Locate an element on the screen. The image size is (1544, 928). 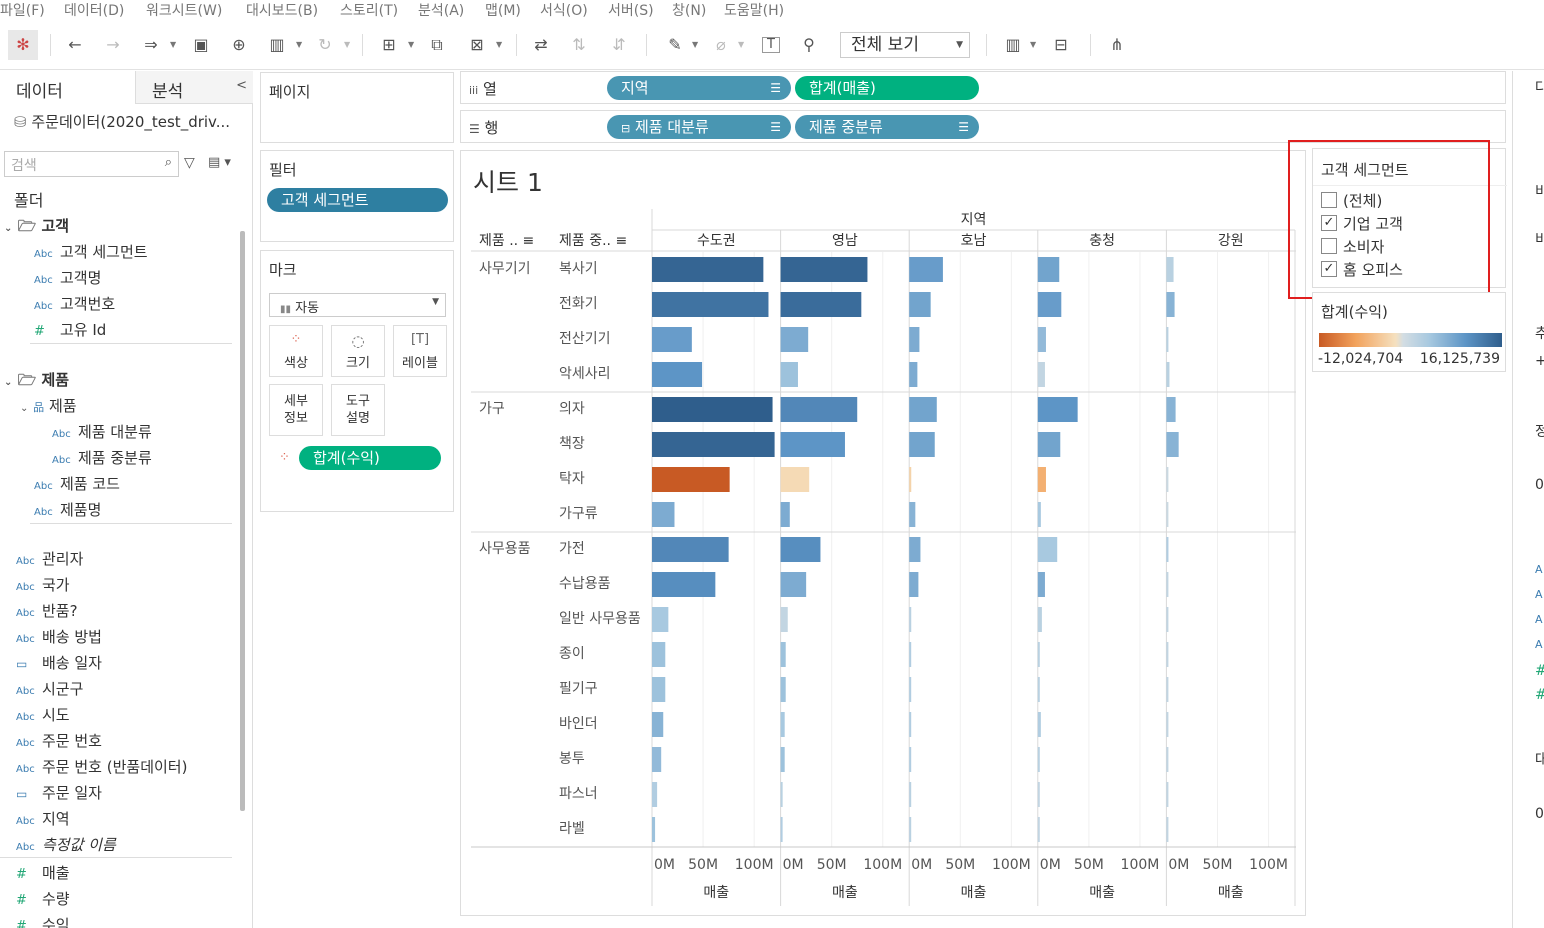
mark-type-select: ▮▮ 자동 ▼ is located at coordinates (357, 305).